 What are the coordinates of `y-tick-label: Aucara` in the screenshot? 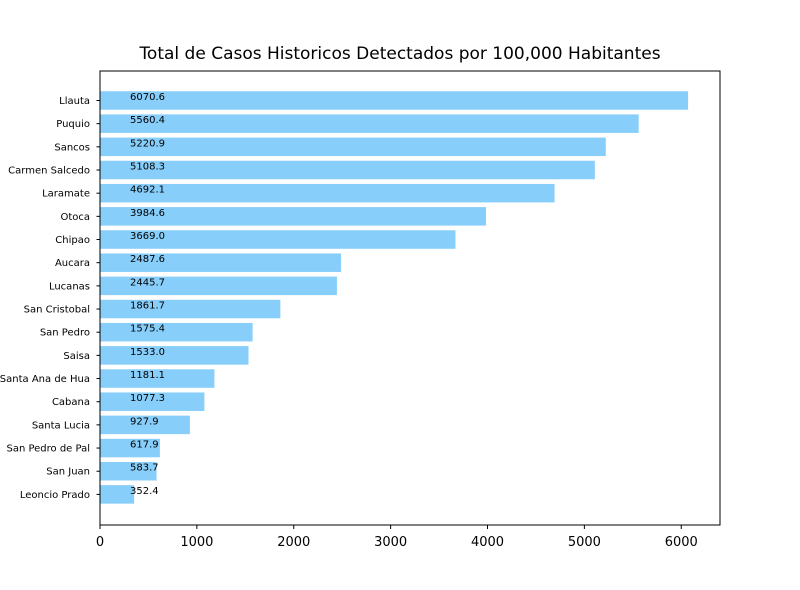 It's located at (72, 263).